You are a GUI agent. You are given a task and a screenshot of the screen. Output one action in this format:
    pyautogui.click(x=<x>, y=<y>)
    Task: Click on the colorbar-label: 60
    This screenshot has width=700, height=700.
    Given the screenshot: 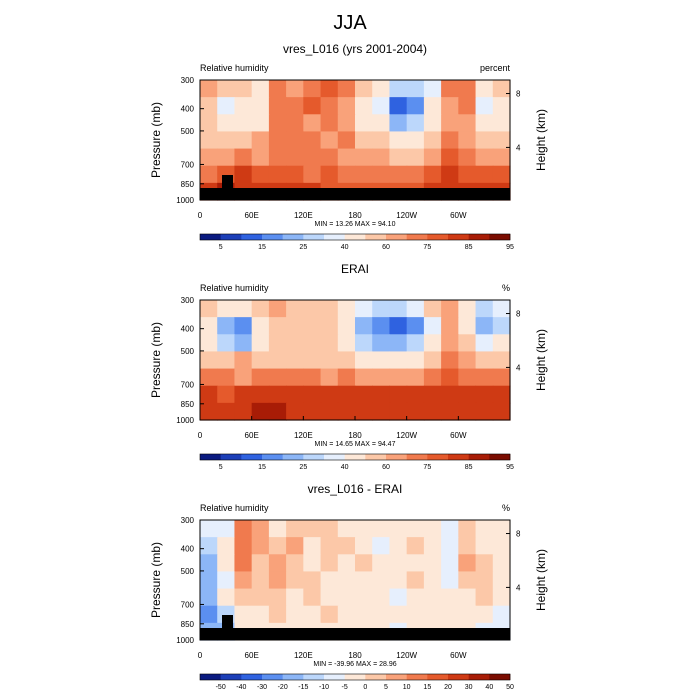 What is the action you would take?
    pyautogui.click(x=386, y=247)
    